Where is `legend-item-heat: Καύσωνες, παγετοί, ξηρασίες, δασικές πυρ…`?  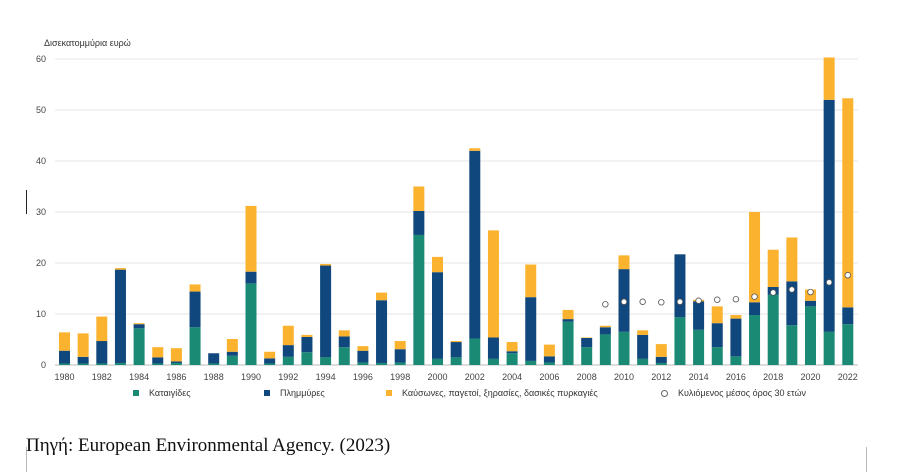 legend-item-heat: Καύσωνες, παγετοί, ξηρασίες, δασικές πυρ… is located at coordinates (492, 393).